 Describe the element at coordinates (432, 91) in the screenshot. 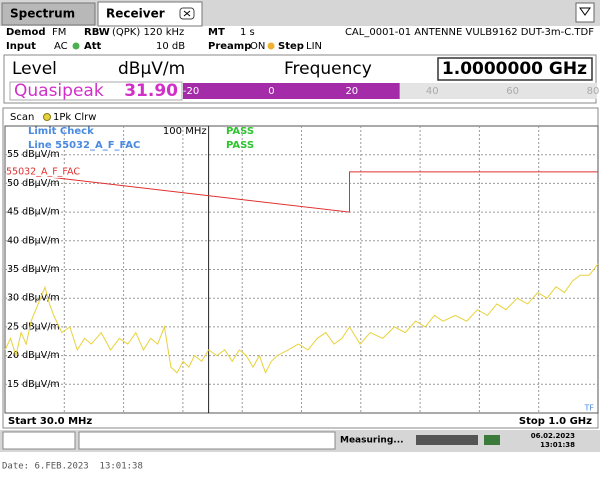

I see `meter-tick-label: 40` at that location.